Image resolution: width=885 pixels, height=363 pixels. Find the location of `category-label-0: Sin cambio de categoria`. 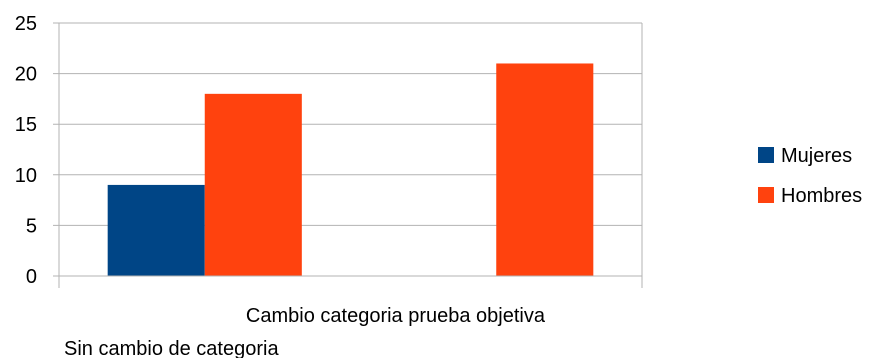

category-label-0: Sin cambio de categoria is located at coordinates (171, 348).